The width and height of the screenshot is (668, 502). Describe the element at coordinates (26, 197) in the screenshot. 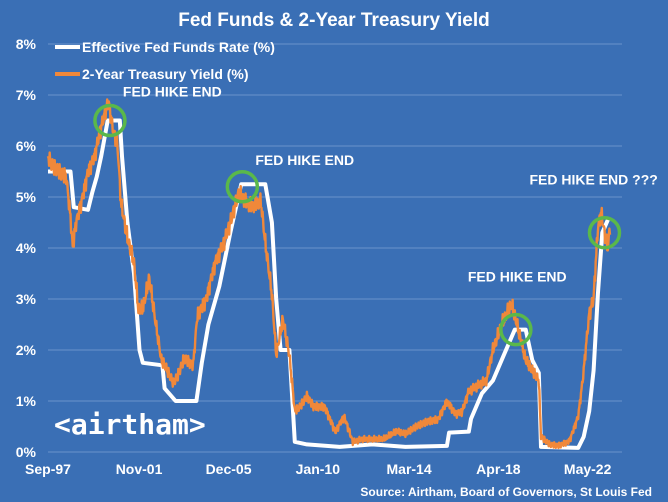

I see `y-tick-label-5: 5%` at that location.